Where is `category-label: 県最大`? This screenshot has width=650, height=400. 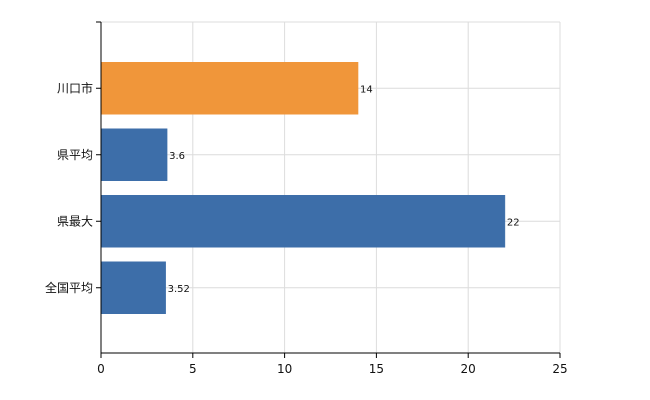 category-label: 県最大 is located at coordinates (75, 221).